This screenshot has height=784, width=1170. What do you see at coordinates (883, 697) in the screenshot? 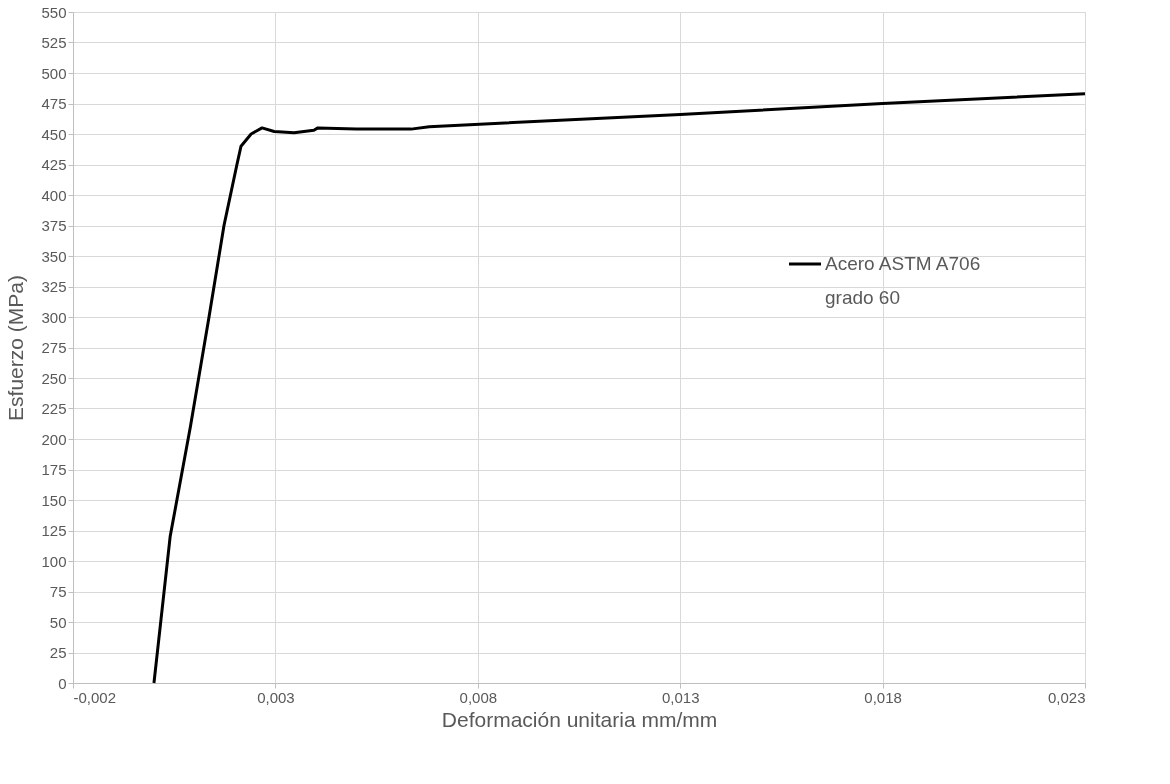
I see `x-tick-label: 0,018` at bounding box center [883, 697].